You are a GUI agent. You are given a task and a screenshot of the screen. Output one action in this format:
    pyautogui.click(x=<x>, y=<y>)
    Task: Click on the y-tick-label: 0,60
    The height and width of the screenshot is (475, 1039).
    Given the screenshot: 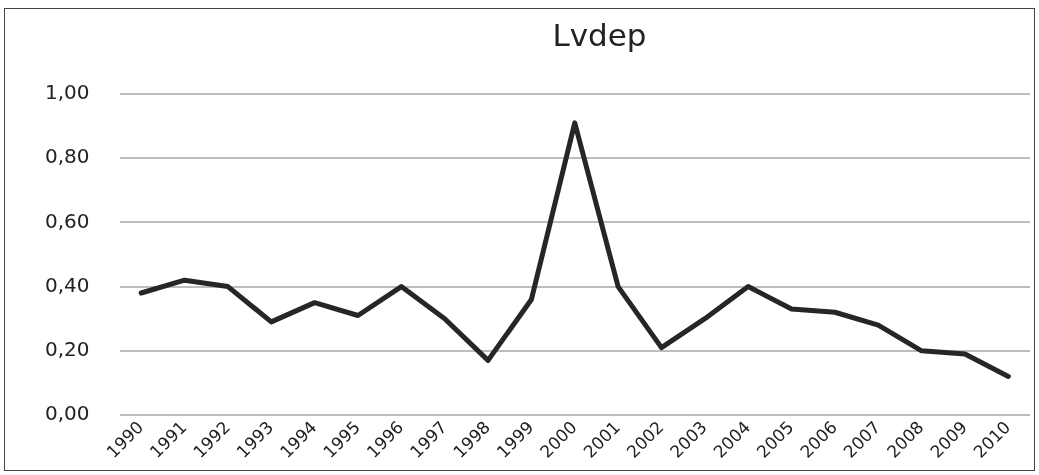 What is the action you would take?
    pyautogui.click(x=67, y=220)
    